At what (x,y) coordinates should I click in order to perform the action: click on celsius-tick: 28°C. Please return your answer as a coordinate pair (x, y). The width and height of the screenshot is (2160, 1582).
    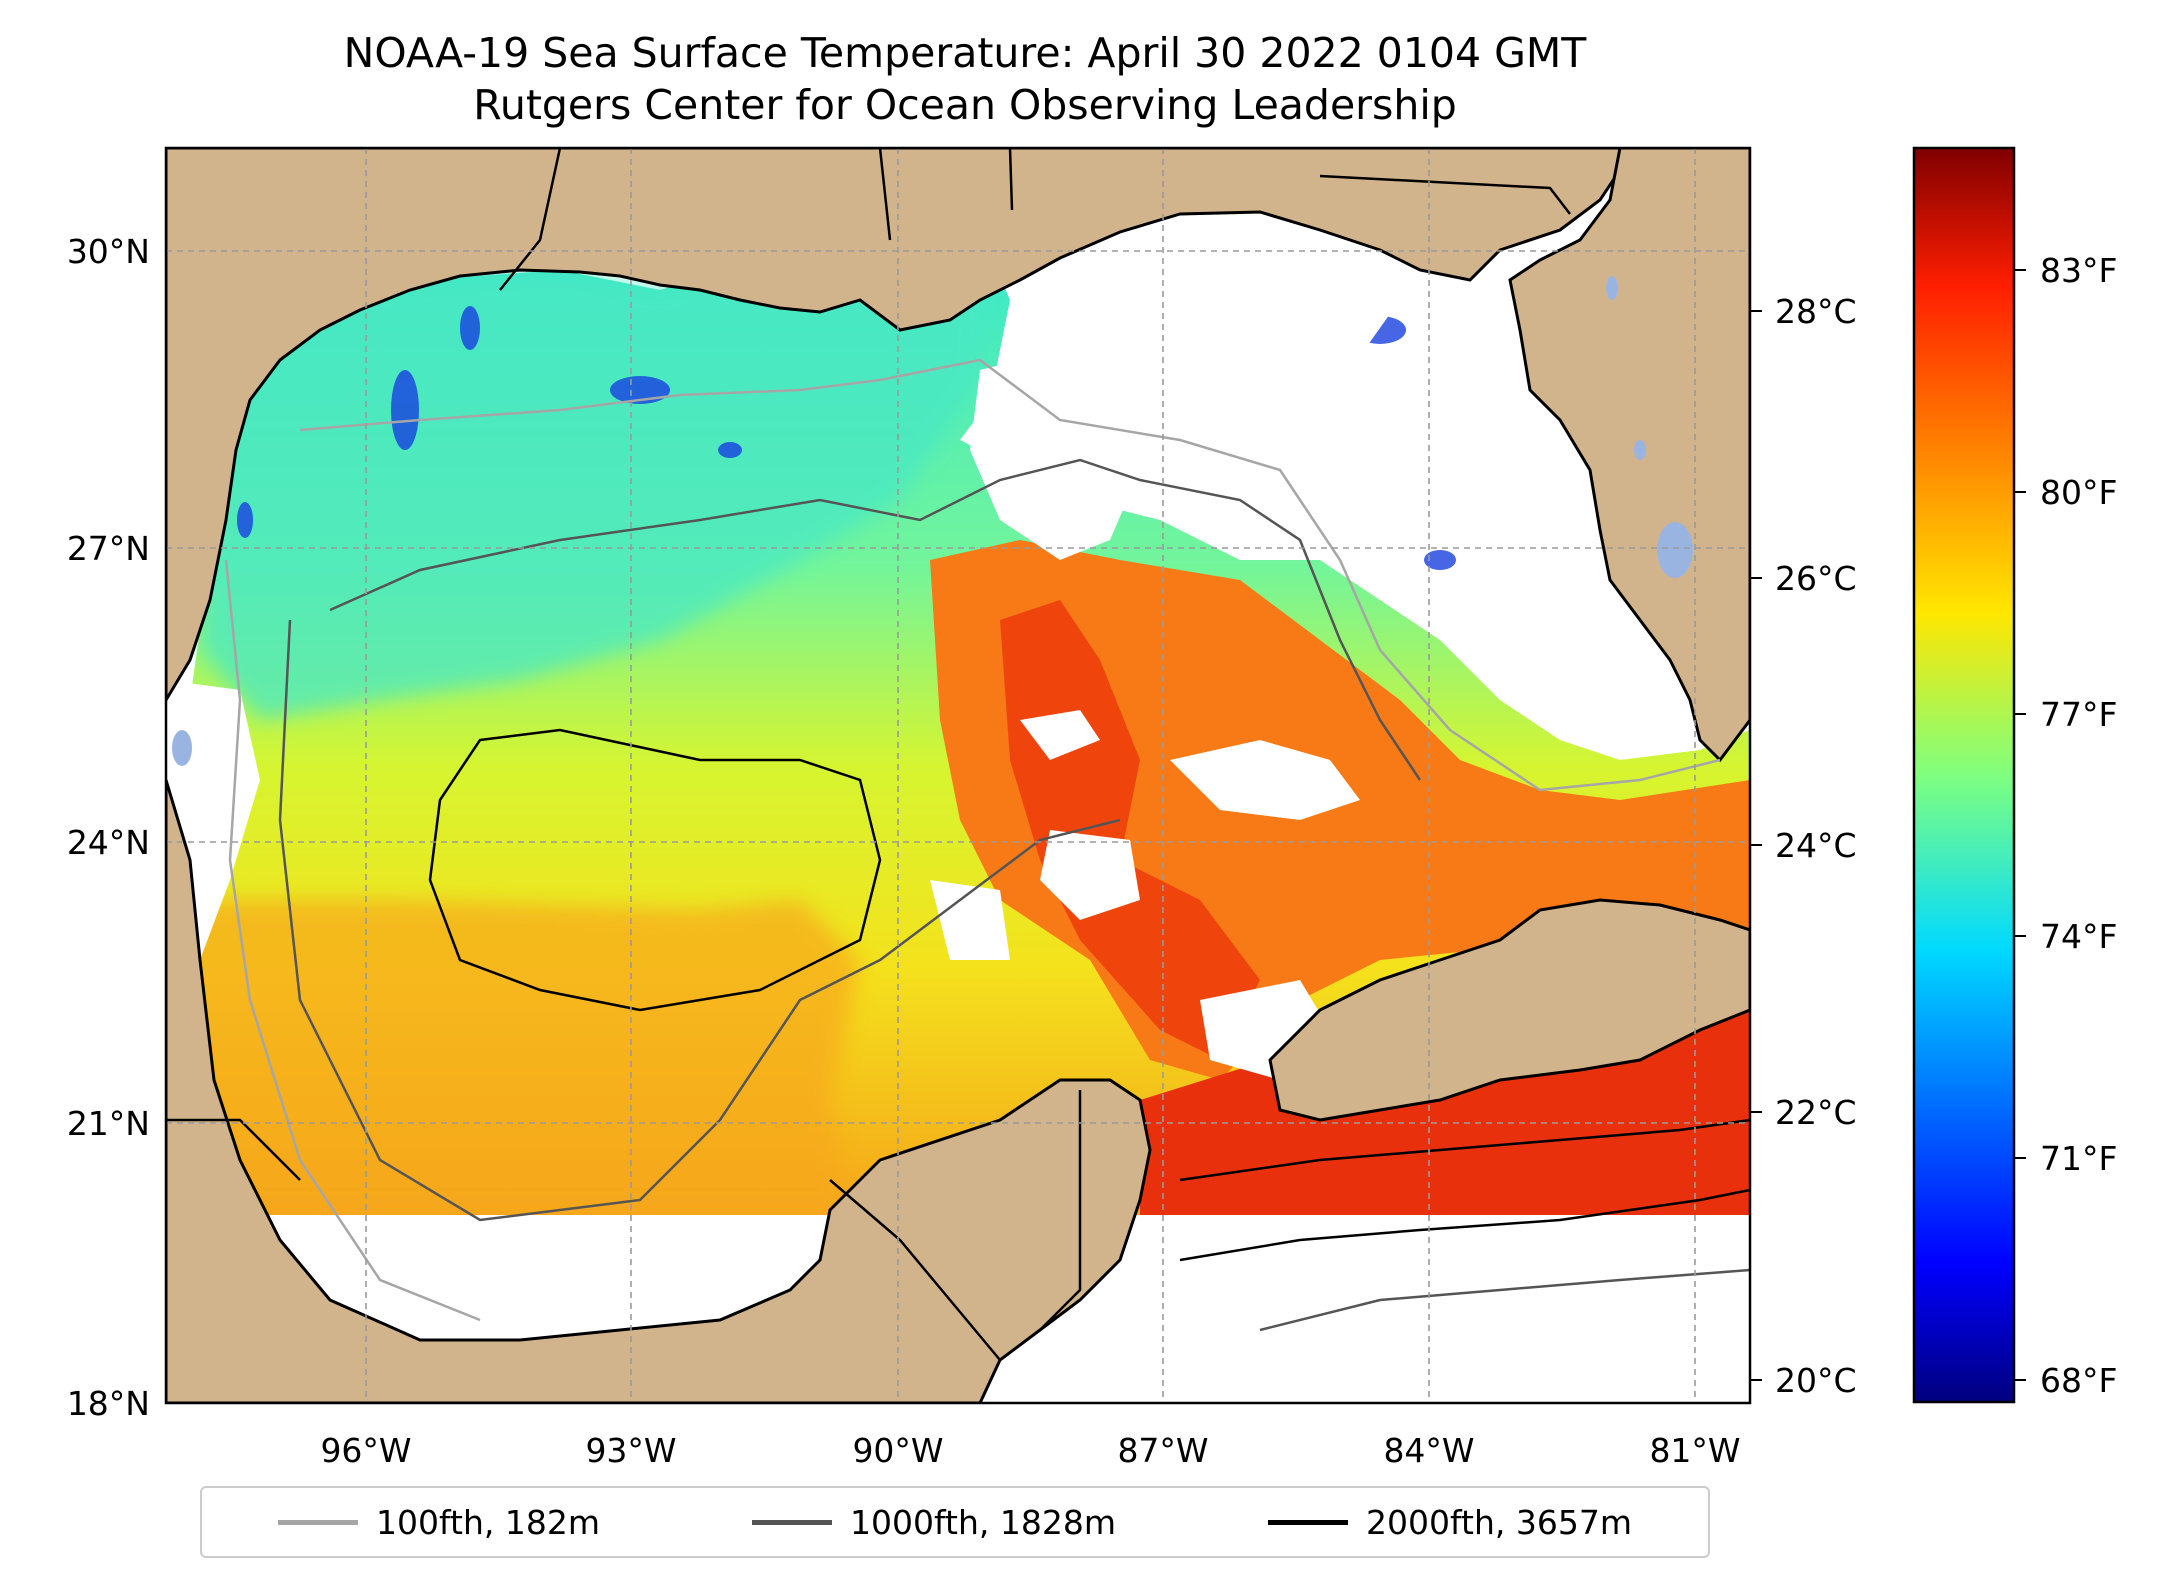
    Looking at the image, I should click on (1816, 311).